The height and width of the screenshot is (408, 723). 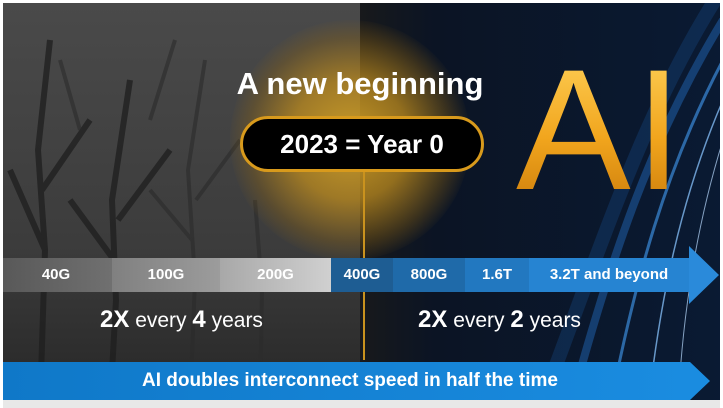 What do you see at coordinates (429, 275) in the screenshot?
I see `speed-segment-800g: 800G` at bounding box center [429, 275].